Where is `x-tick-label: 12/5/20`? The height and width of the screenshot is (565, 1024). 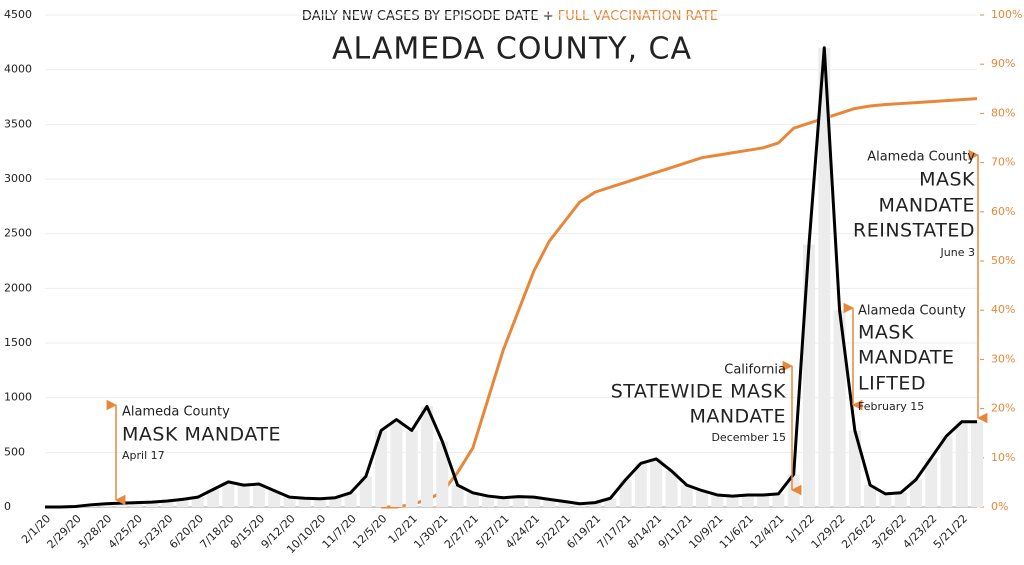
x-tick-label: 12/5/20 is located at coordinates (369, 531).